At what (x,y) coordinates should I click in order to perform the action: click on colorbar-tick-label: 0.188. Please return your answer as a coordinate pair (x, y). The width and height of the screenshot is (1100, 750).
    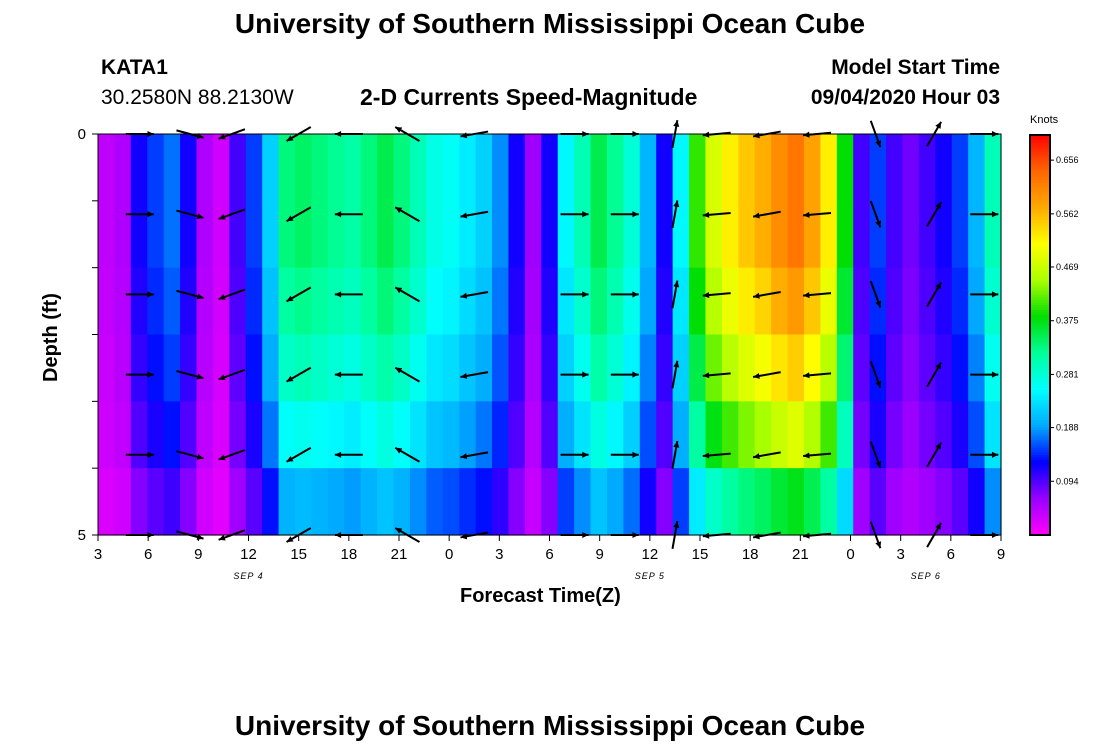
    Looking at the image, I should click on (1067, 428).